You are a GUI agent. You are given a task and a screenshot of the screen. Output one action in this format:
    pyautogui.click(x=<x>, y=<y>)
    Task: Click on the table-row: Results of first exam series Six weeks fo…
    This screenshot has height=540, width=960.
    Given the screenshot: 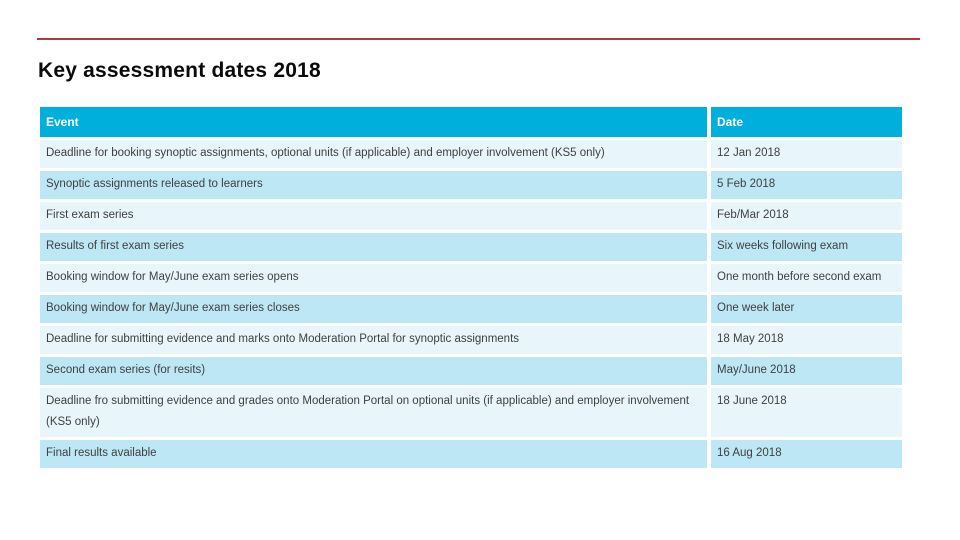 What is the action you would take?
    pyautogui.click(x=471, y=247)
    